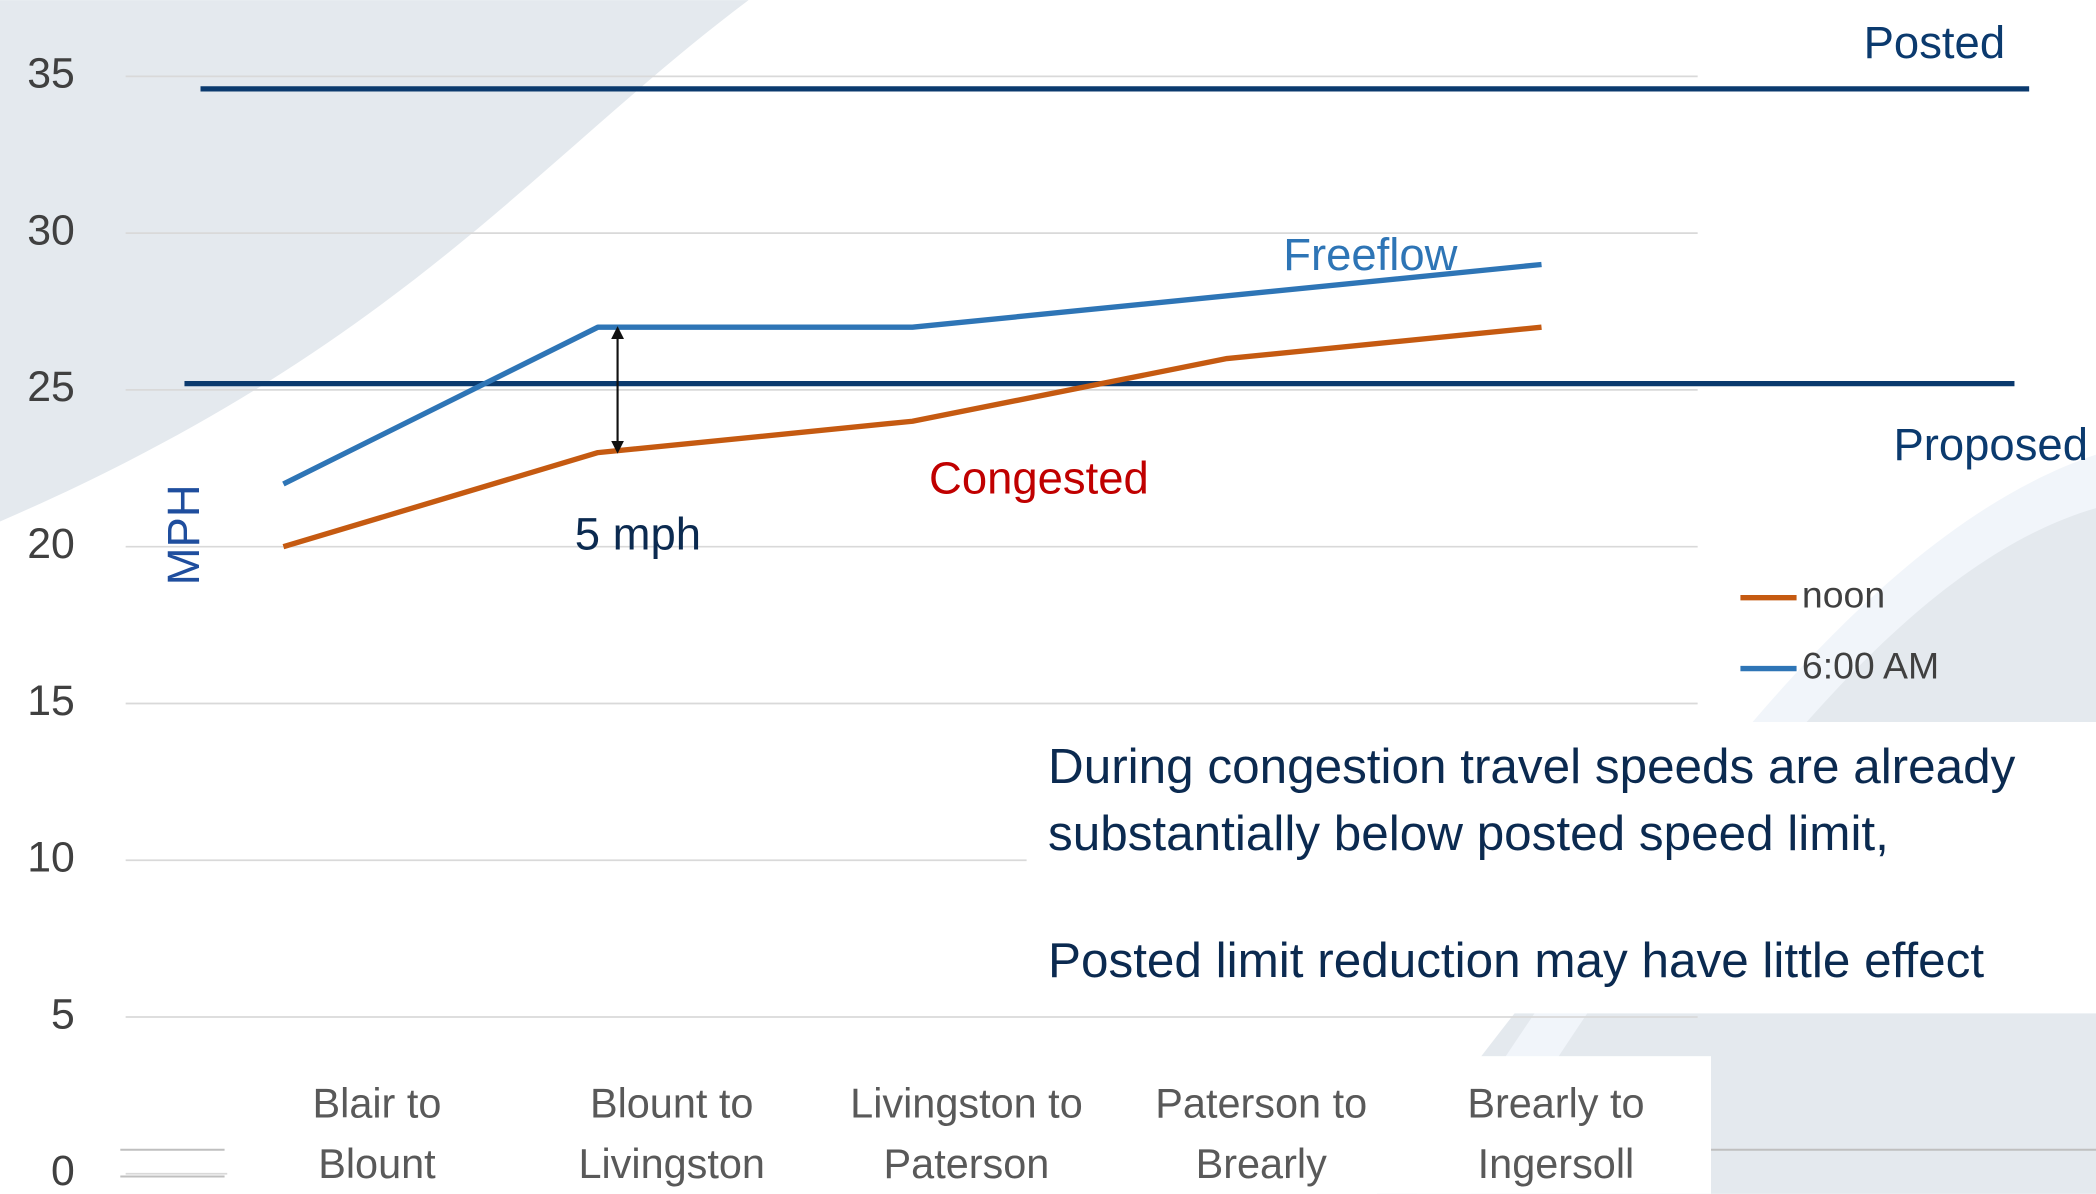 The height and width of the screenshot is (1194, 2096). What do you see at coordinates (51, 230) in the screenshot?
I see `y-tick-label: 30` at bounding box center [51, 230].